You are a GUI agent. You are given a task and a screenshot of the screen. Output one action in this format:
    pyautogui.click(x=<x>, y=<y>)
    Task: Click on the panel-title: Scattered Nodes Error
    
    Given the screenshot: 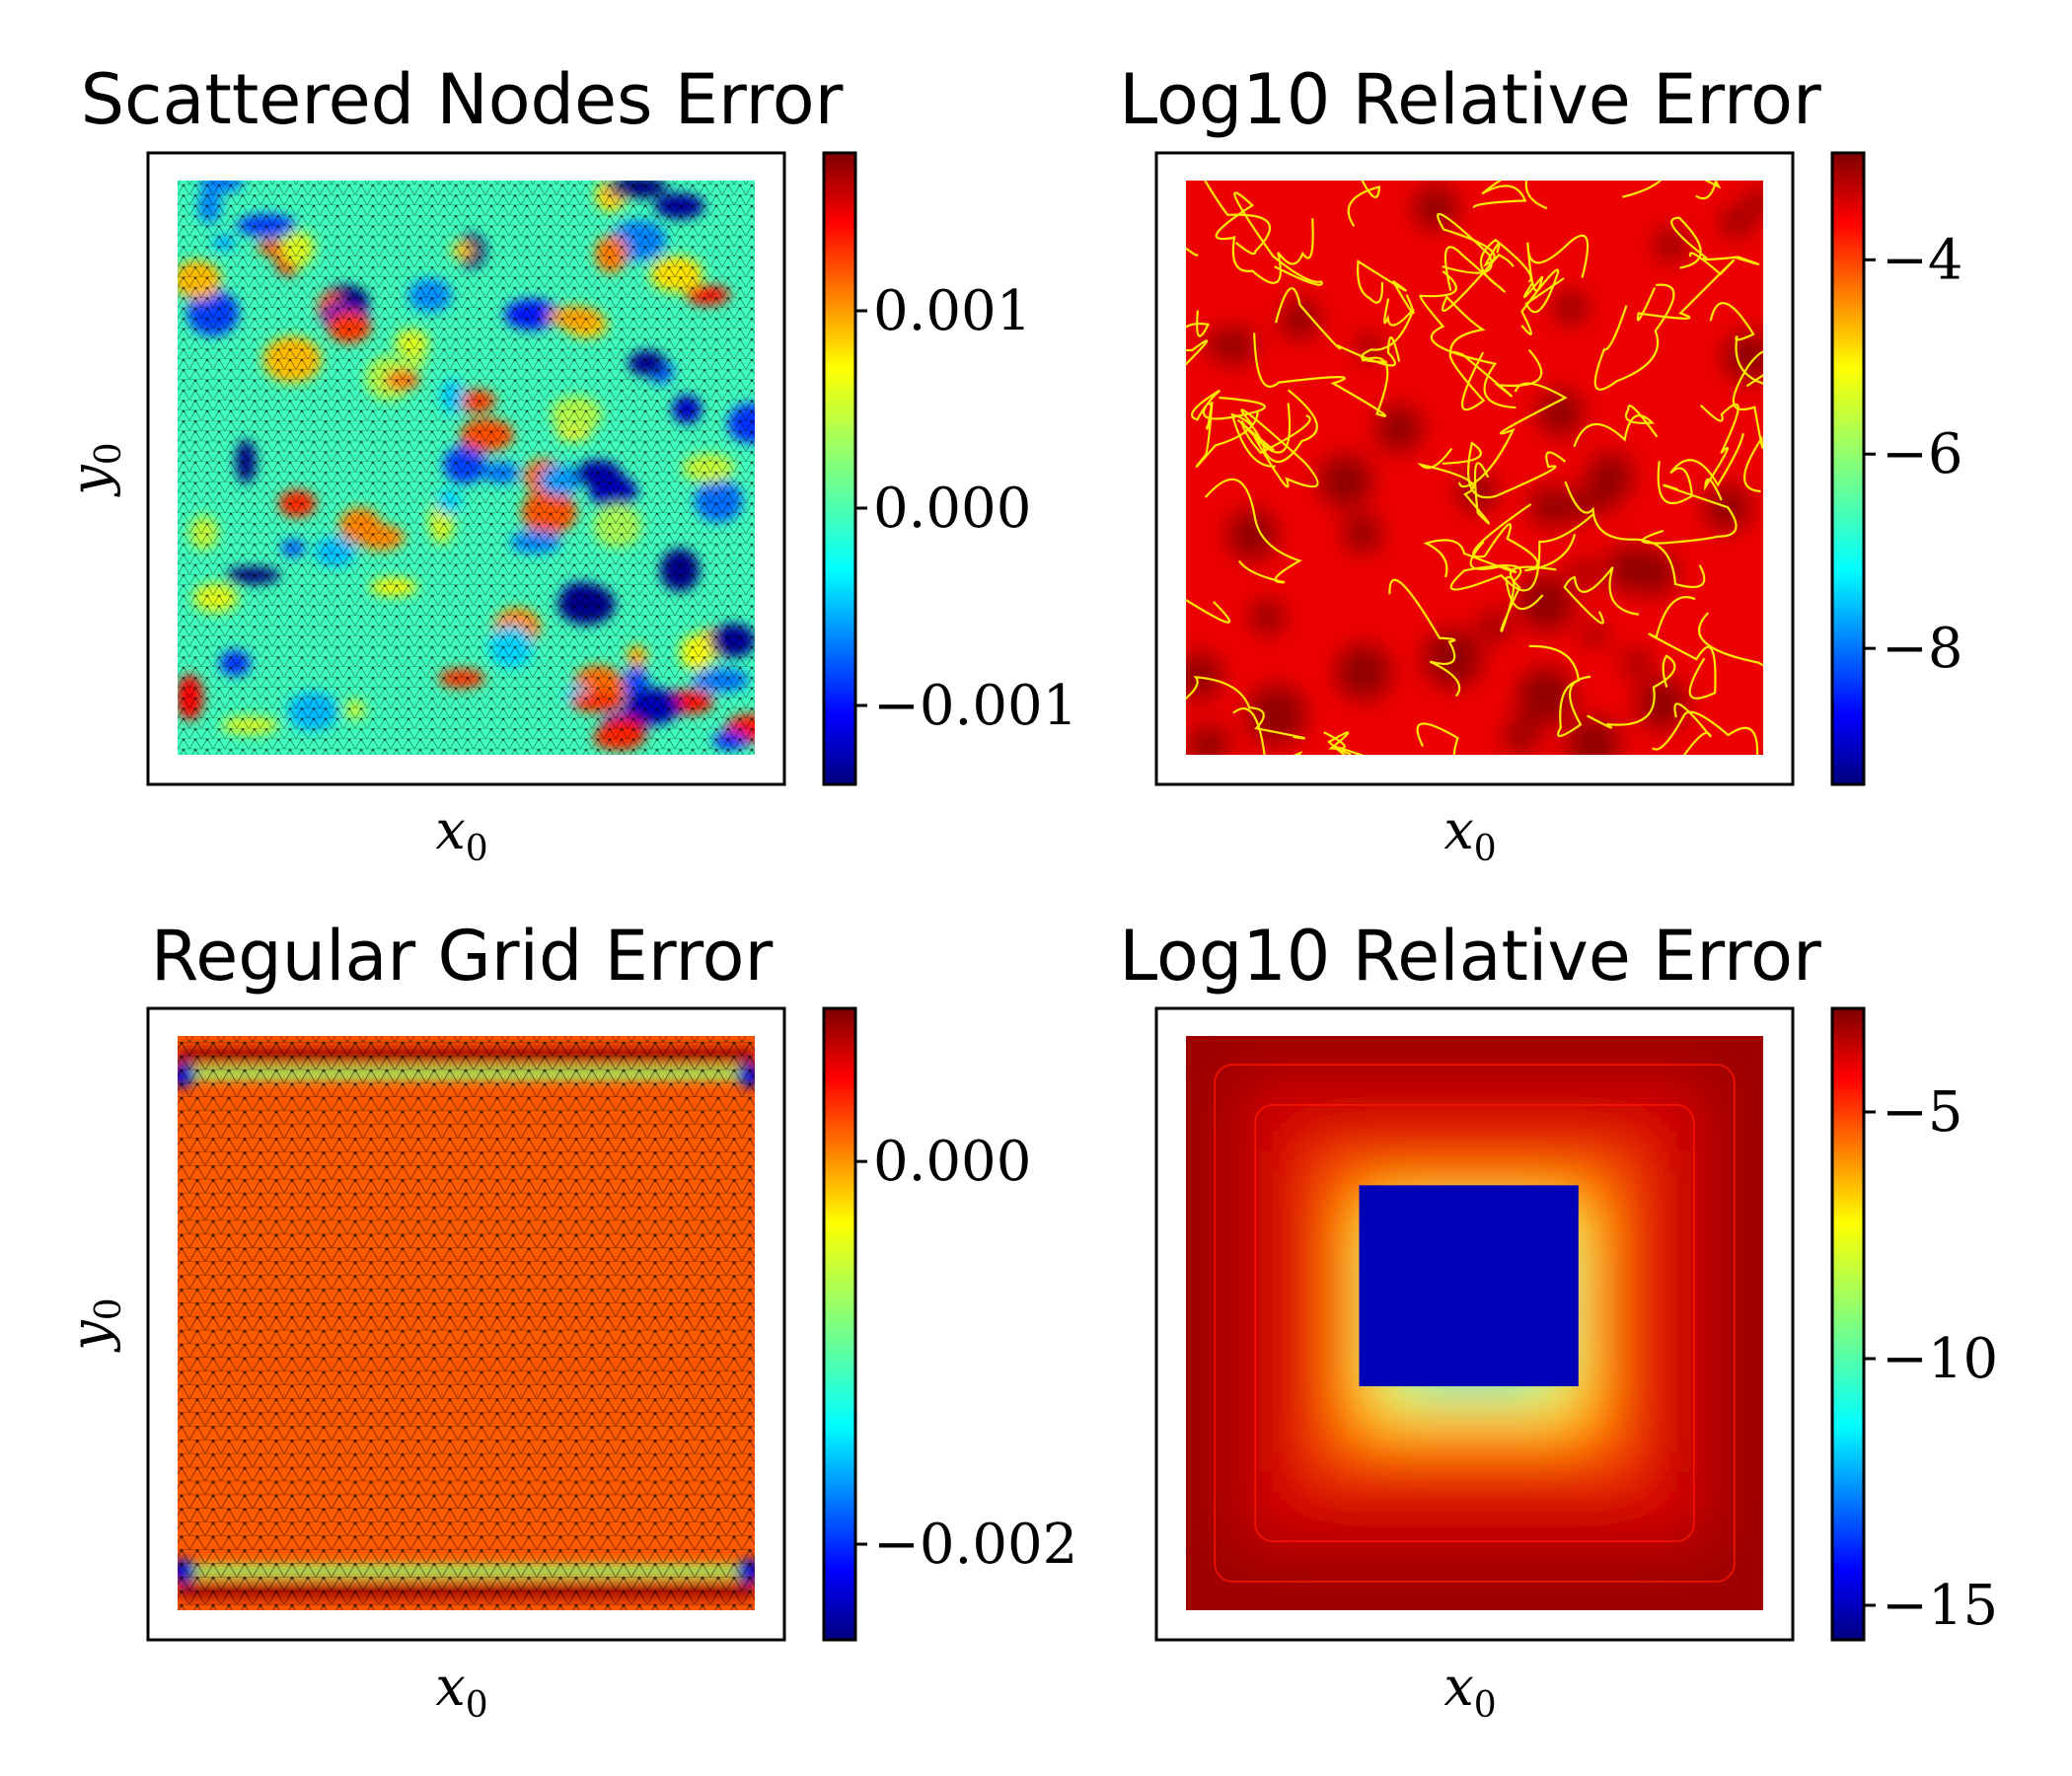 What is the action you would take?
    pyautogui.click(x=463, y=99)
    